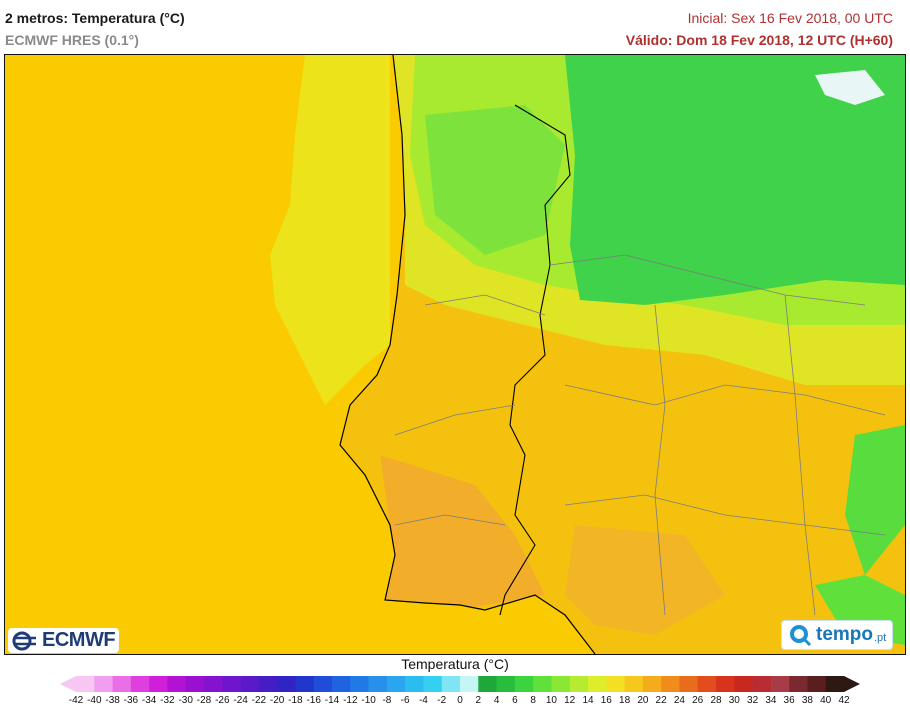 This screenshot has width=910, height=710. What do you see at coordinates (442, 700) in the screenshot?
I see `colorbar-tick-label: -2` at bounding box center [442, 700].